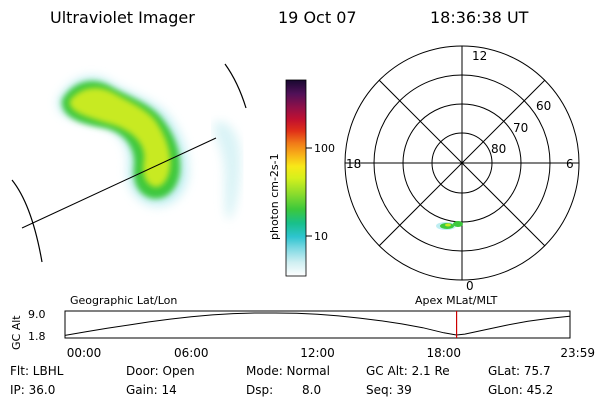 The image size is (600, 400). Describe the element at coordinates (519, 371) in the screenshot. I see `info-glat: GLat: 75.7` at that location.